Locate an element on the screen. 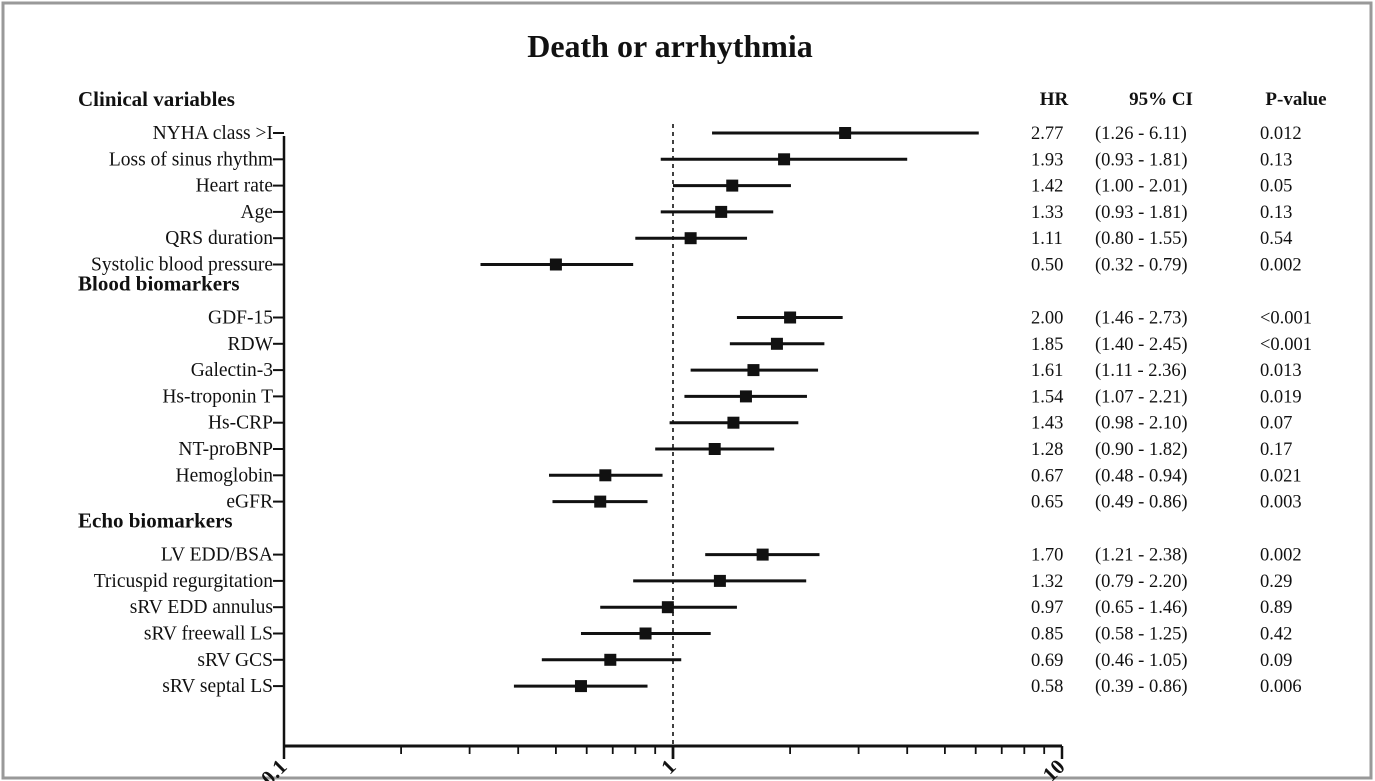 Image resolution: width=1375 pixels, height=781 pixels. forest-row: LV EDD/BSA 1.70 (1.21 - 2.38) 0.002 is located at coordinates (731, 555).